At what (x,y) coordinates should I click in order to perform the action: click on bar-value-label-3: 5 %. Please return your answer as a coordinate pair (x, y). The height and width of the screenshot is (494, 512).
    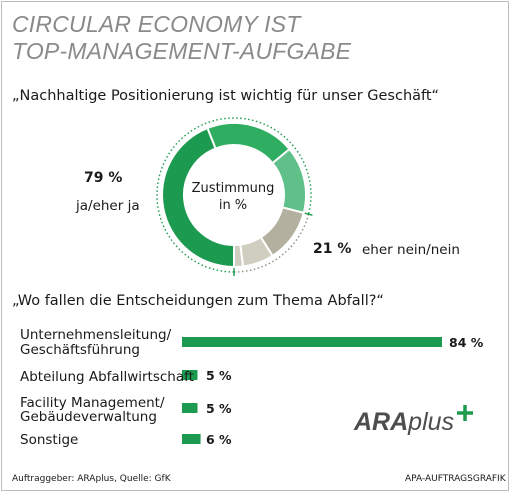
    Looking at the image, I should click on (219, 408).